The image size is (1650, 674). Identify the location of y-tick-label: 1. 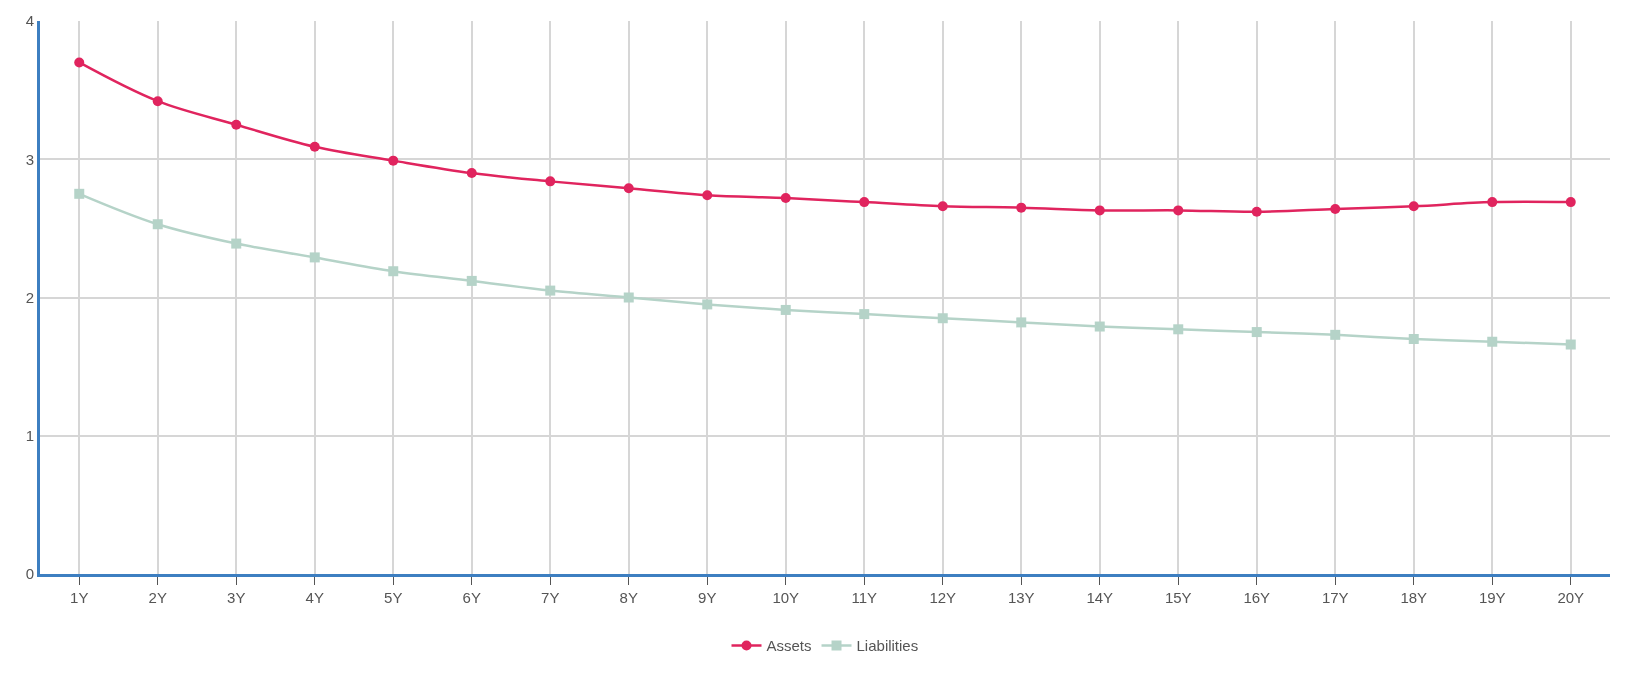
(29, 435).